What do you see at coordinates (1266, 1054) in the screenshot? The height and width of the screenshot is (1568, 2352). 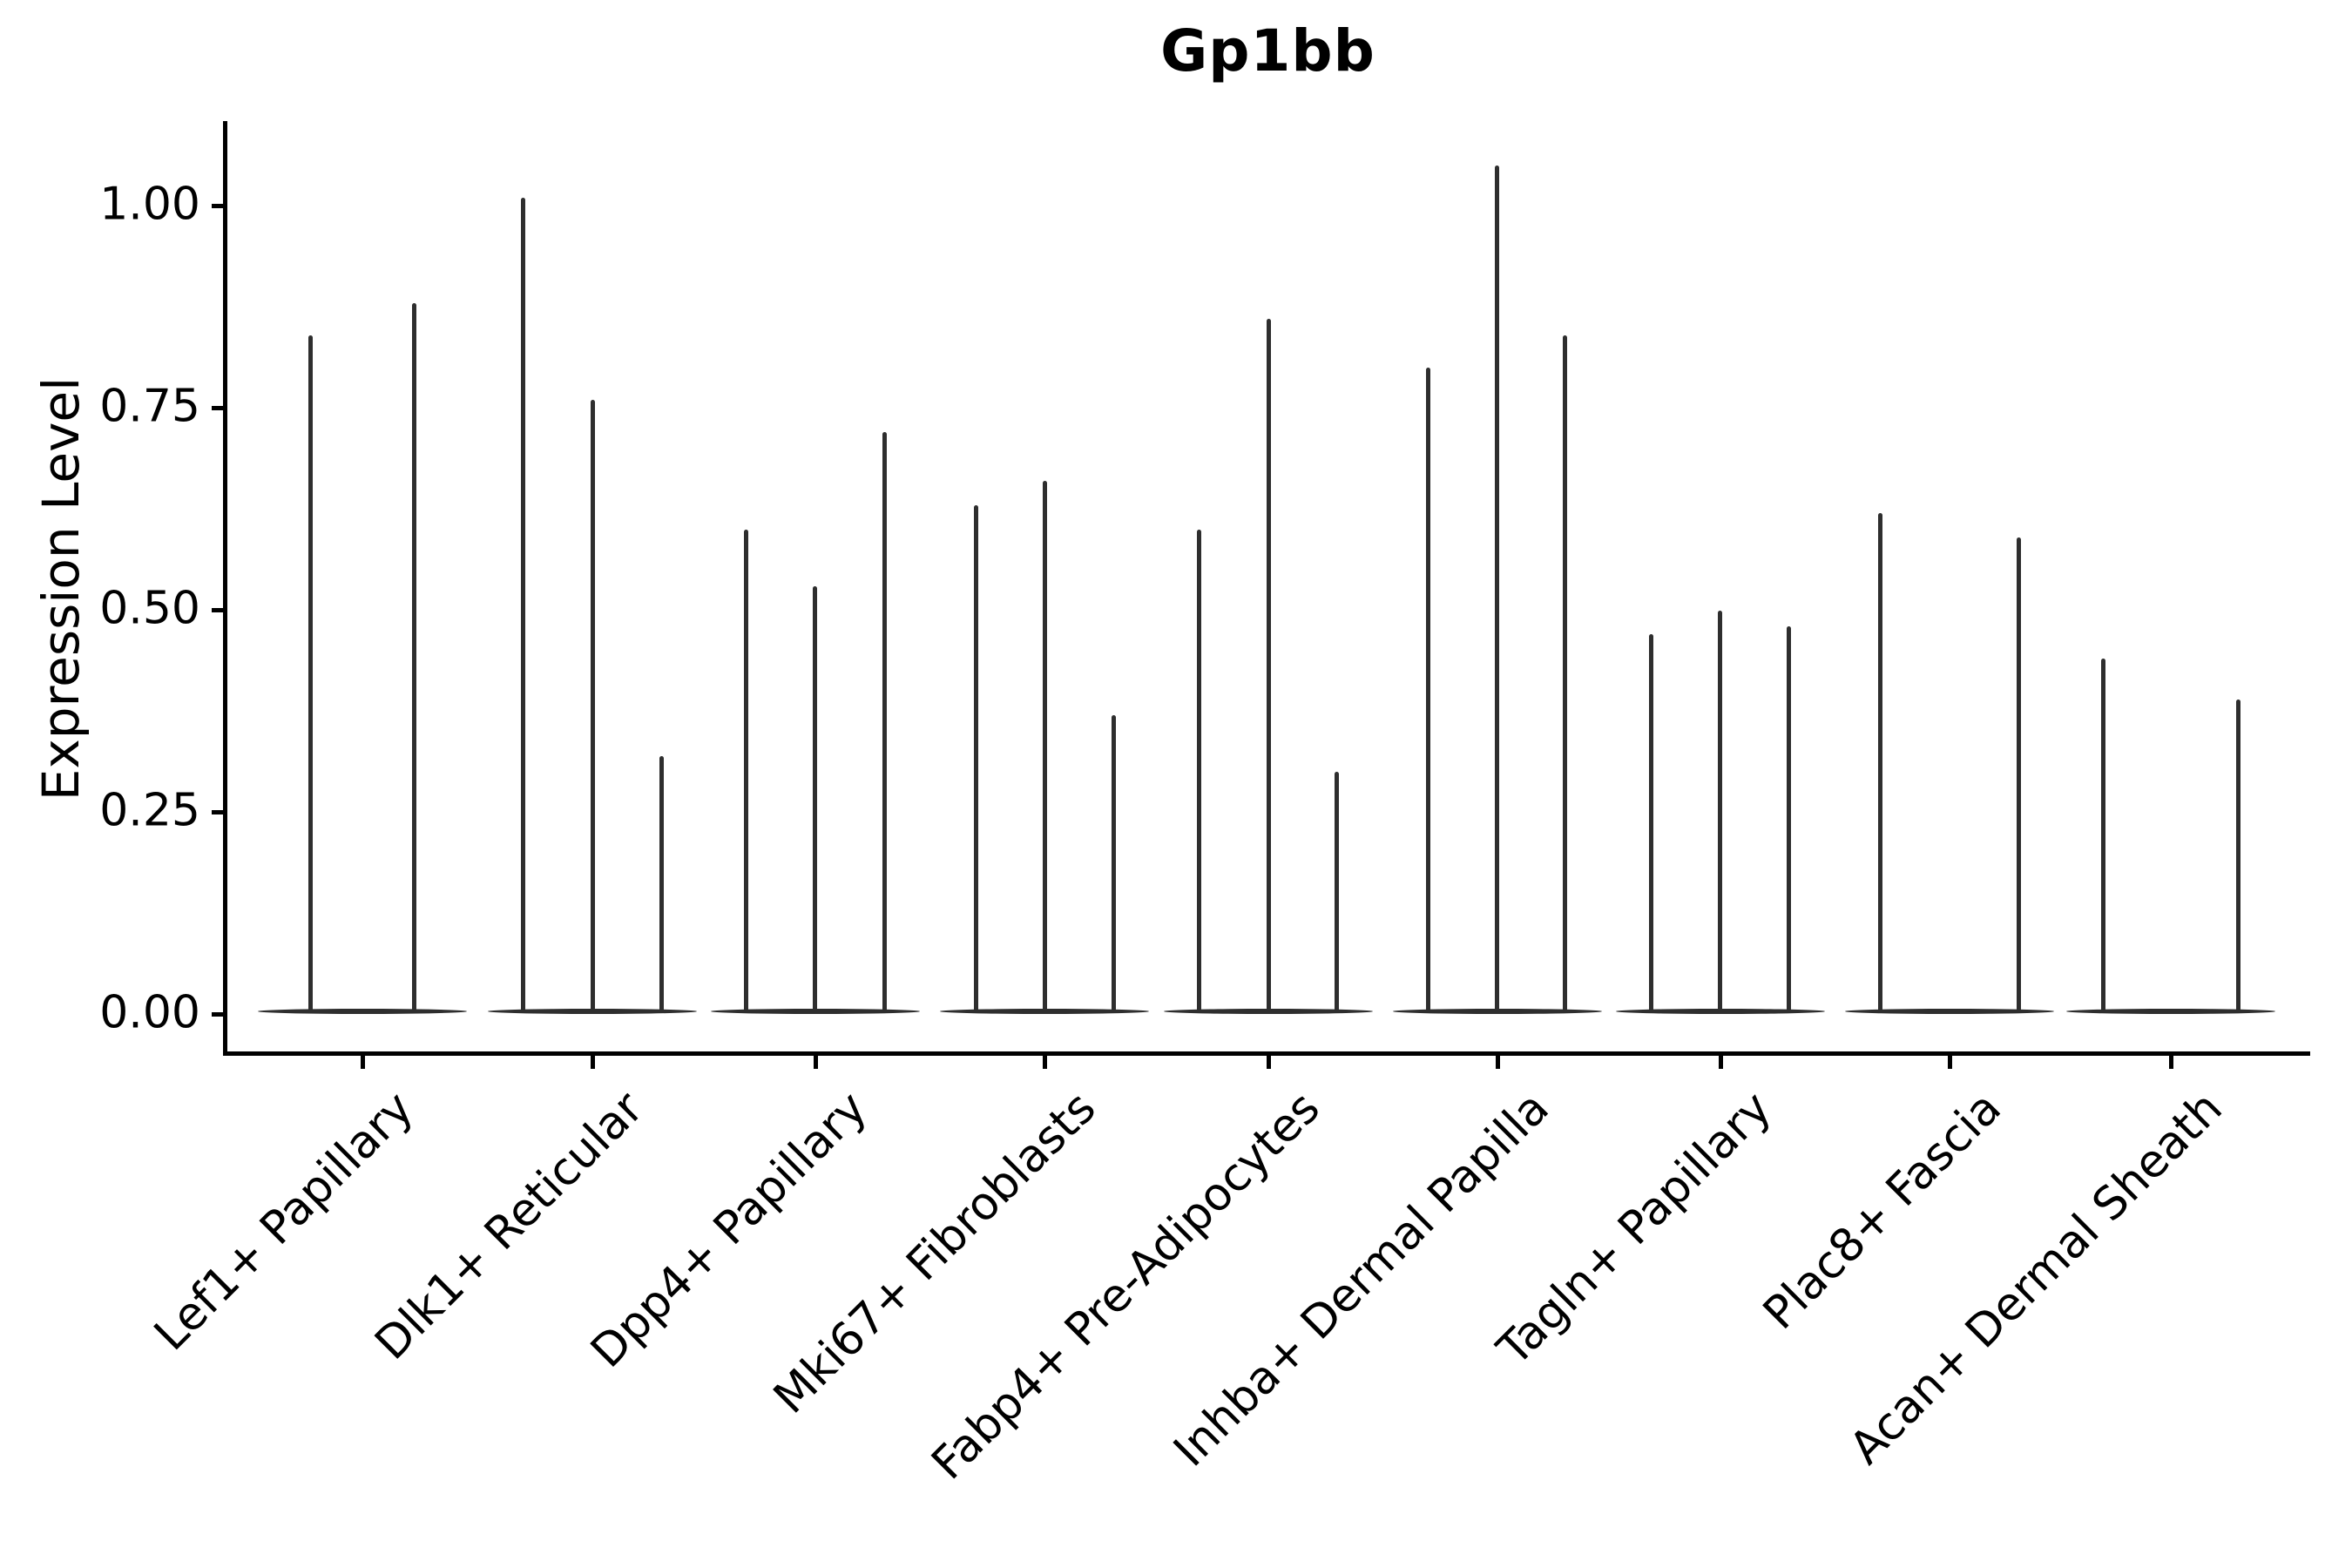 I see `x-axis-spine` at bounding box center [1266, 1054].